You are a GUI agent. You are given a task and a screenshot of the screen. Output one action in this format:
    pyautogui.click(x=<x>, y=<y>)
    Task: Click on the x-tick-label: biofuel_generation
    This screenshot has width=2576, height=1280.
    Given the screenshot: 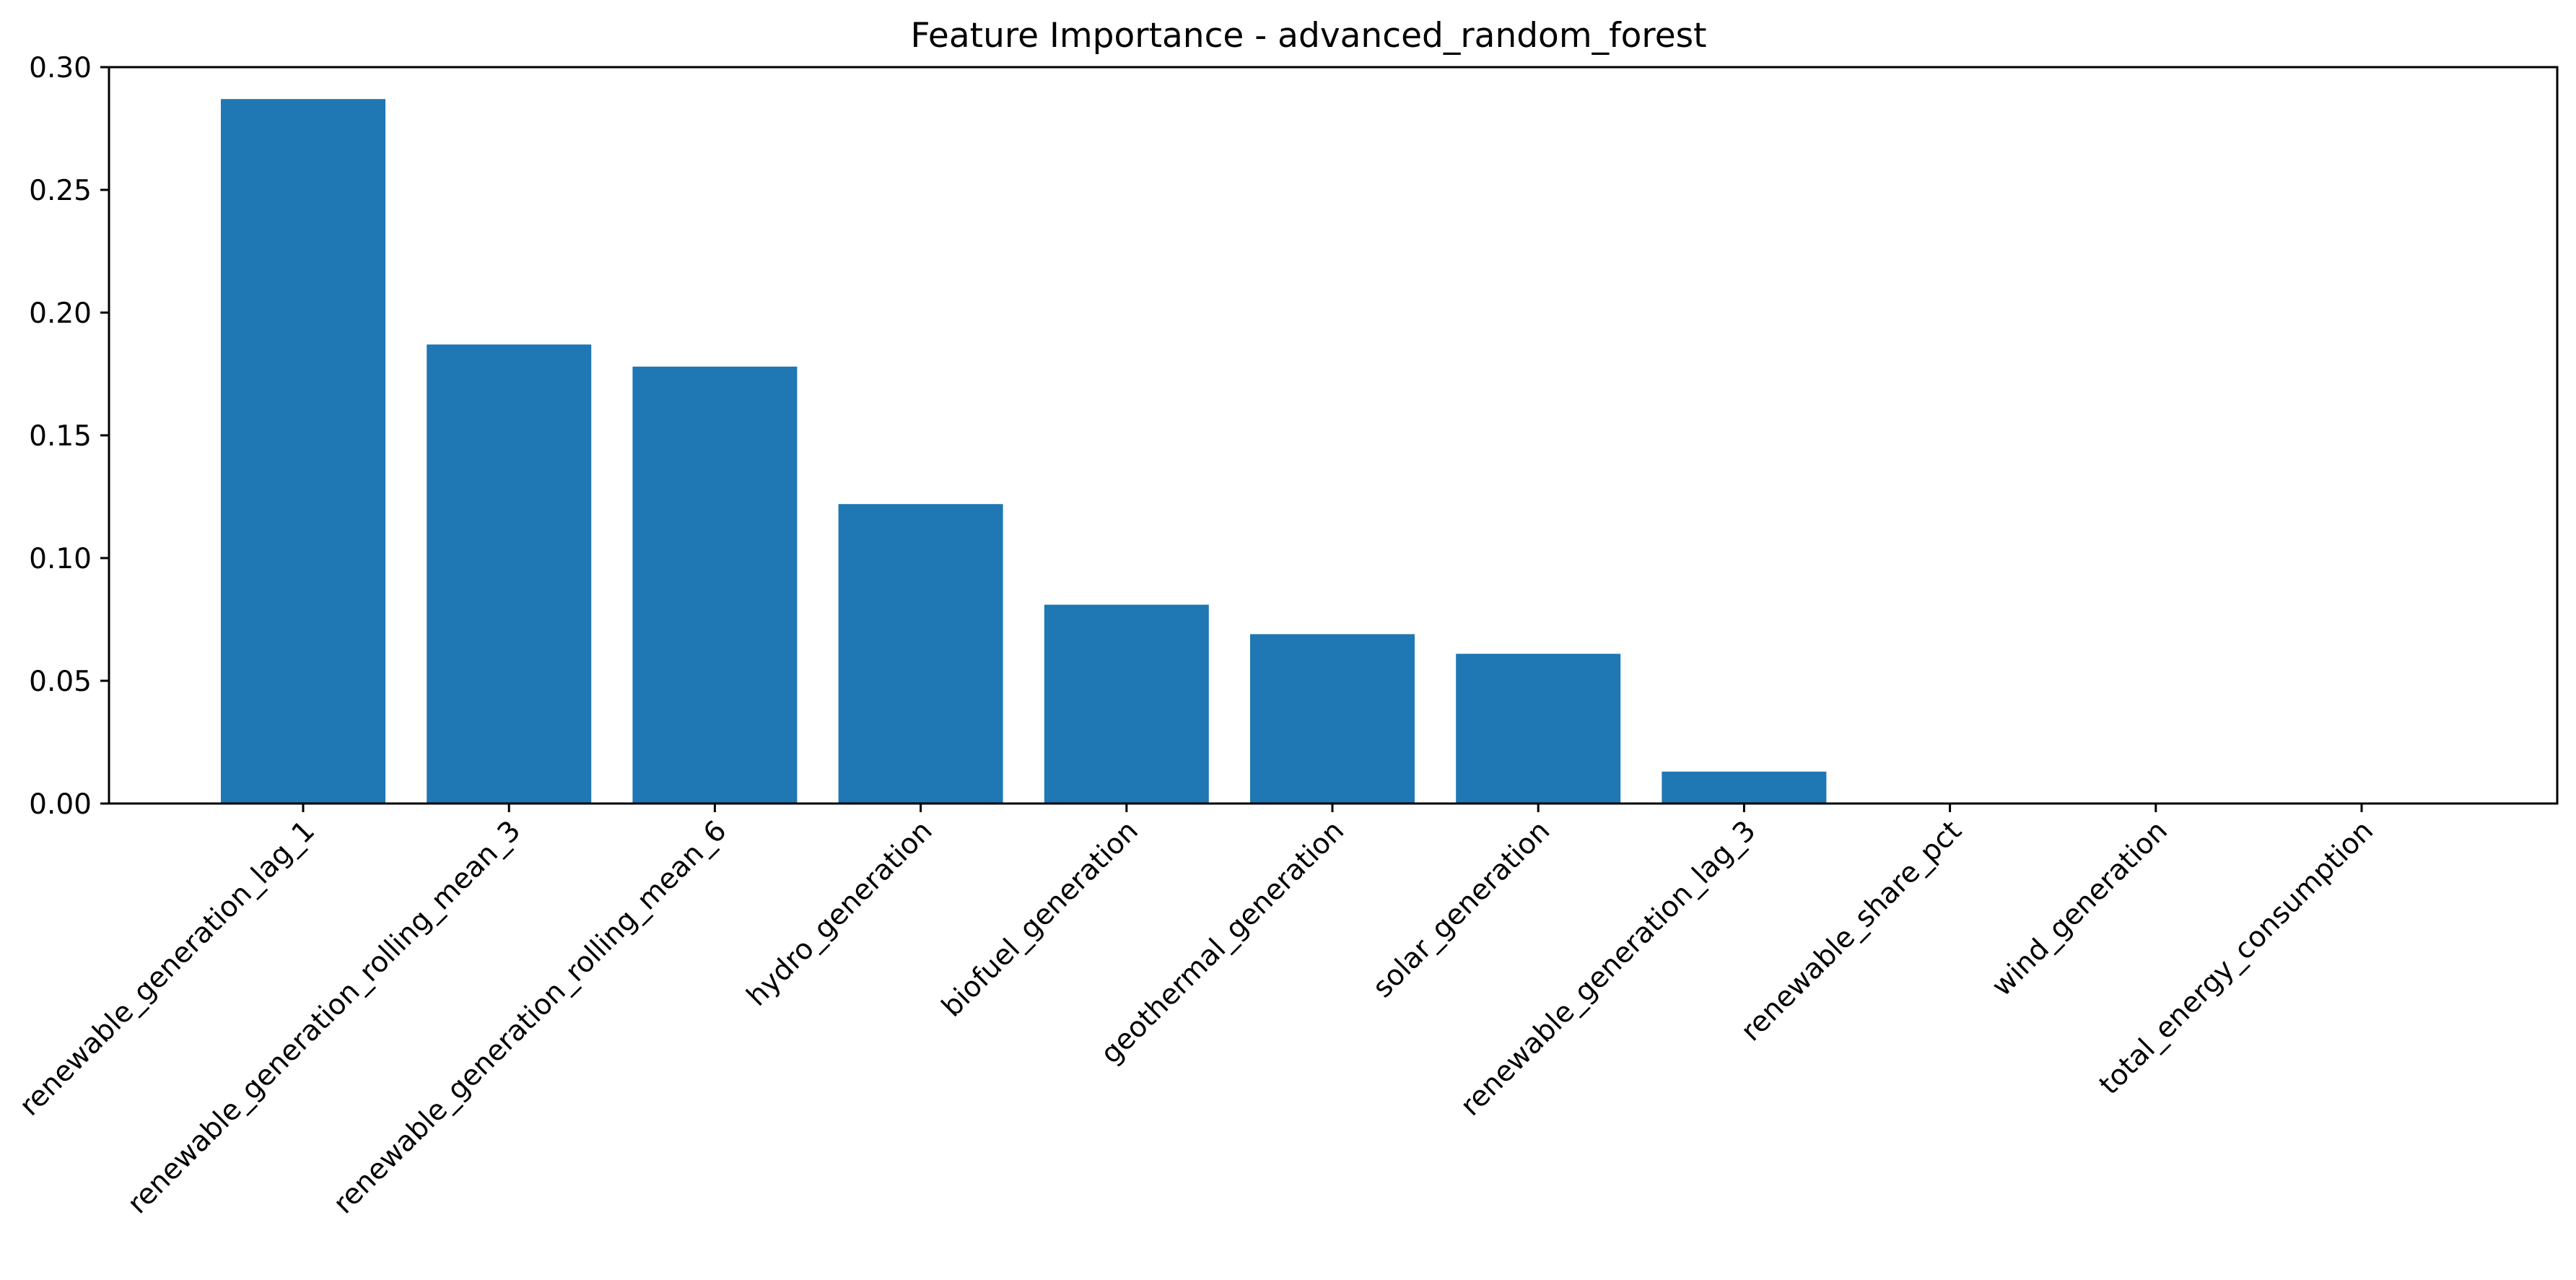 What is the action you would take?
    pyautogui.click(x=1039, y=918)
    